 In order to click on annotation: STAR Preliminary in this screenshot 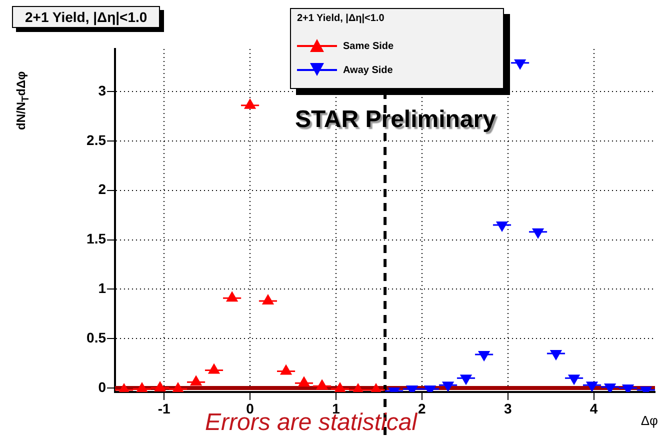, I will do `click(395, 120)`.